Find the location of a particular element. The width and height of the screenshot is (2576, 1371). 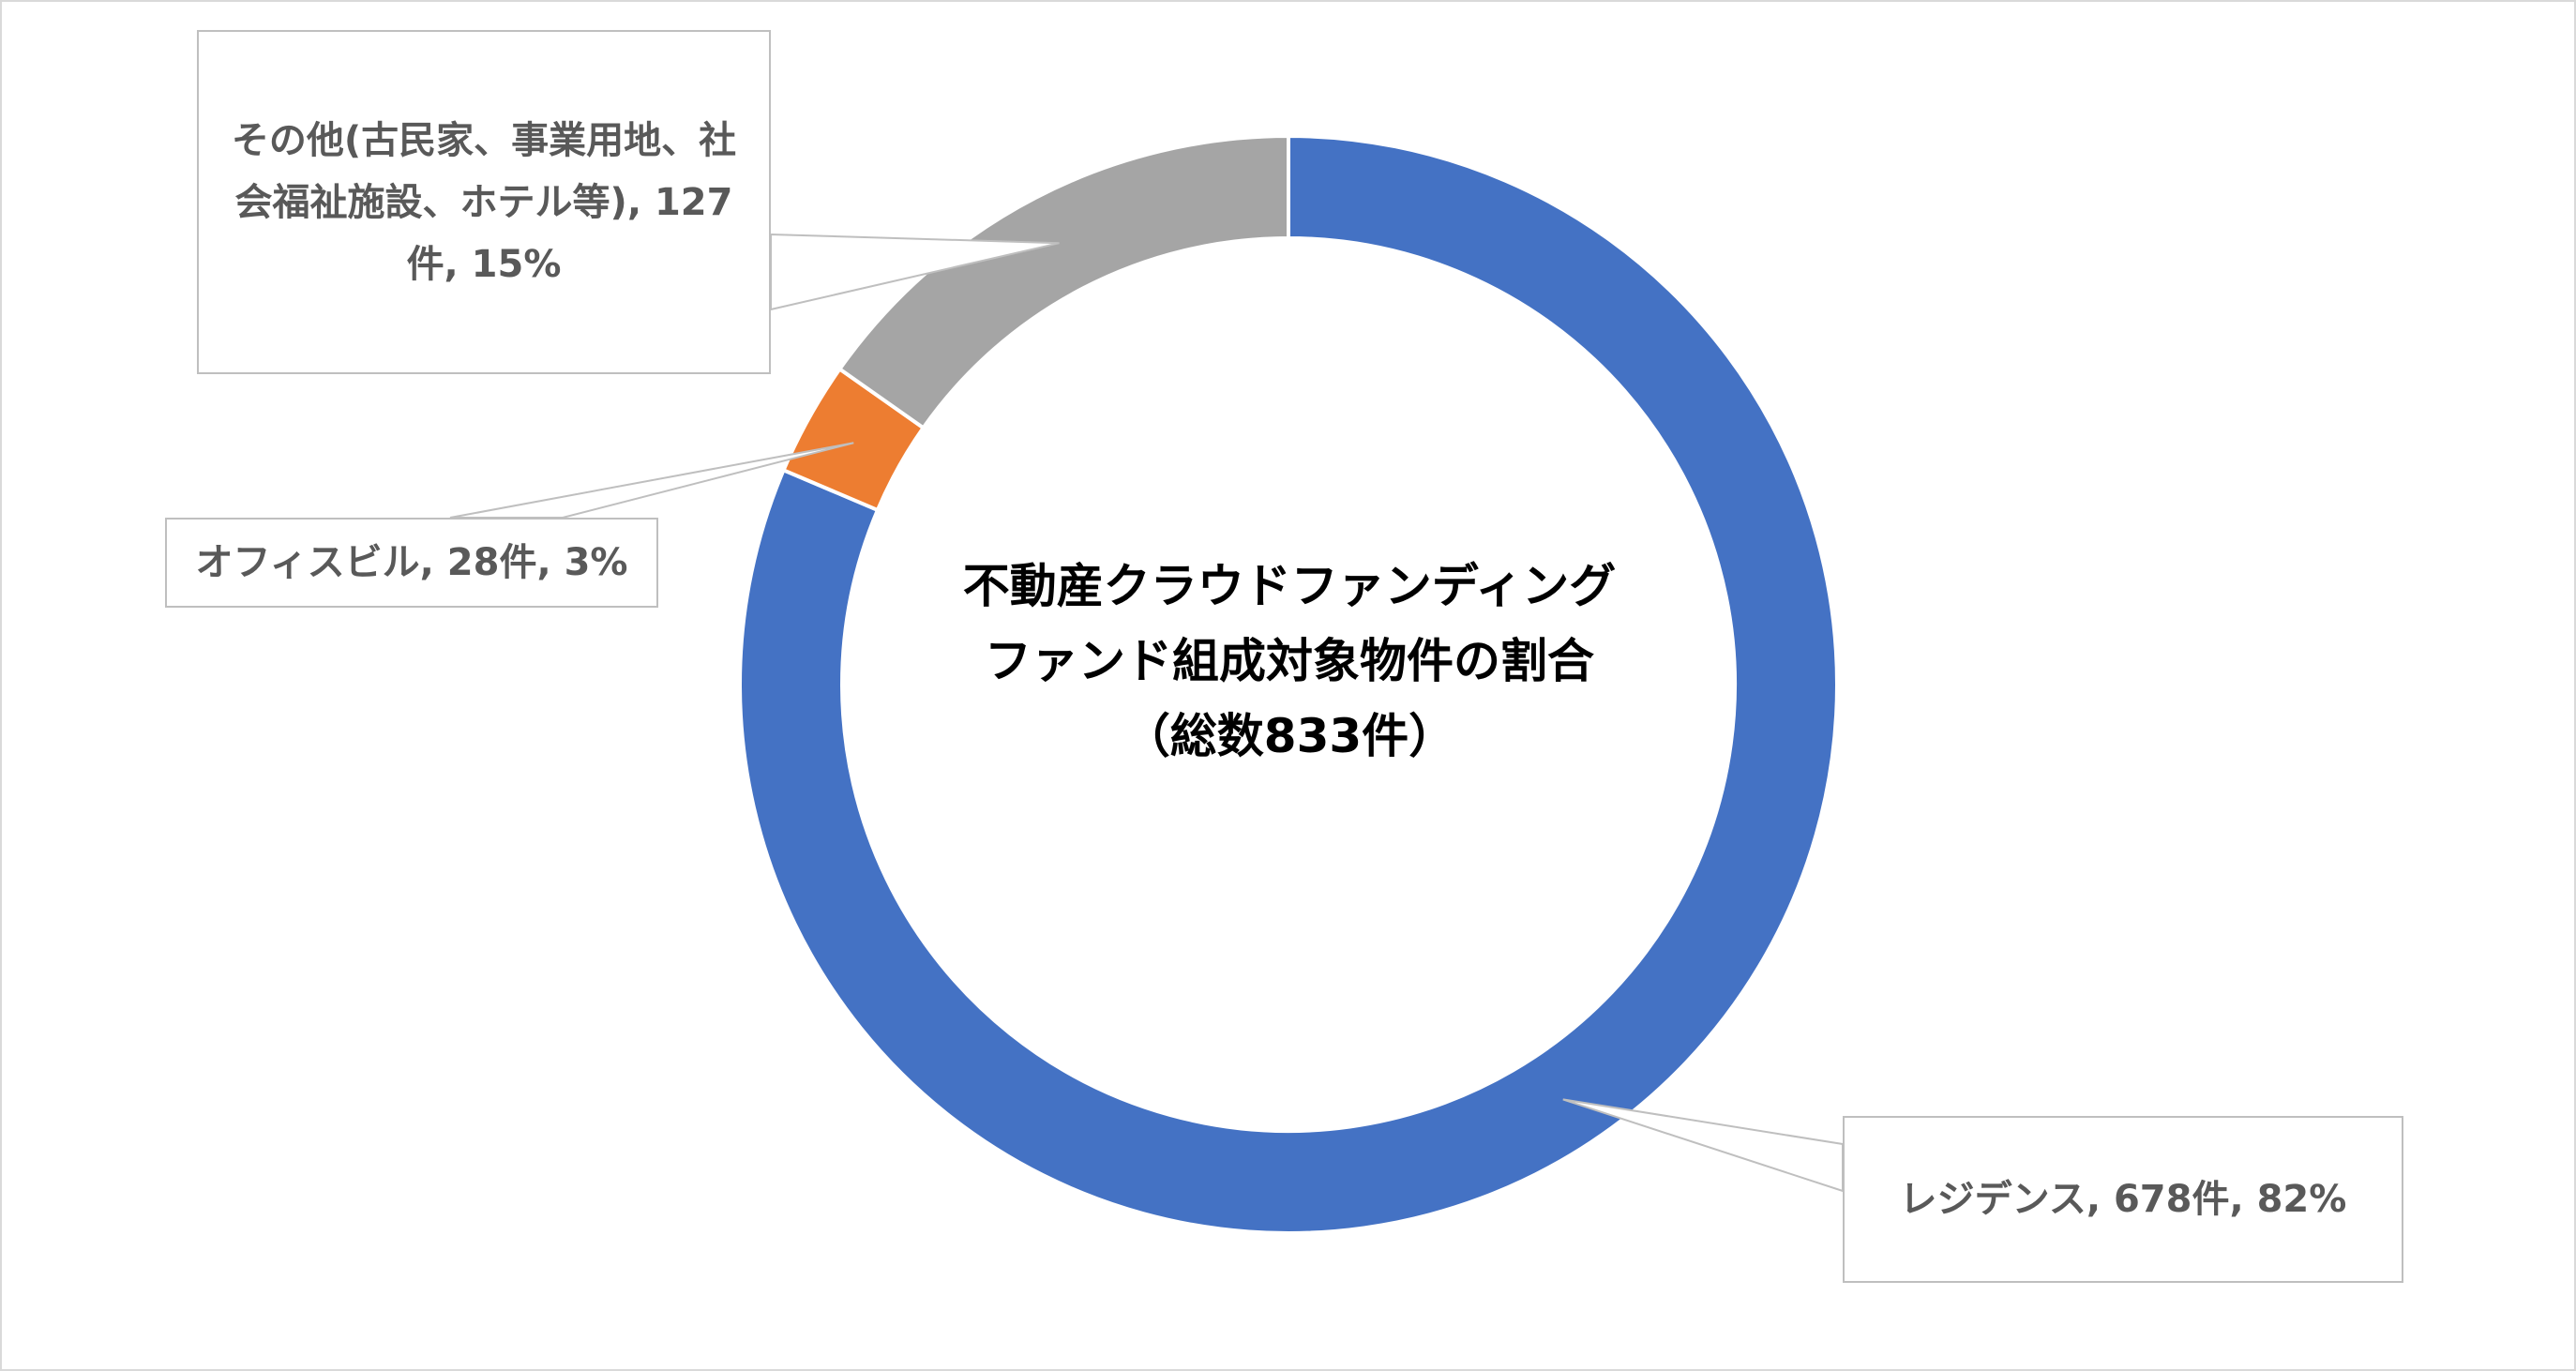

data-label-office-text: オフィスビル, 28件, 3% is located at coordinates (411, 562).